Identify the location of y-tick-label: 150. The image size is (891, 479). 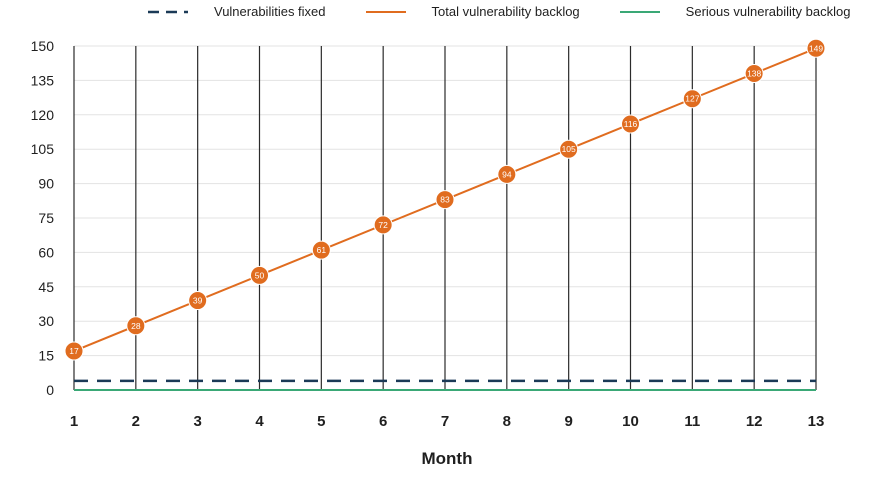
(43, 46).